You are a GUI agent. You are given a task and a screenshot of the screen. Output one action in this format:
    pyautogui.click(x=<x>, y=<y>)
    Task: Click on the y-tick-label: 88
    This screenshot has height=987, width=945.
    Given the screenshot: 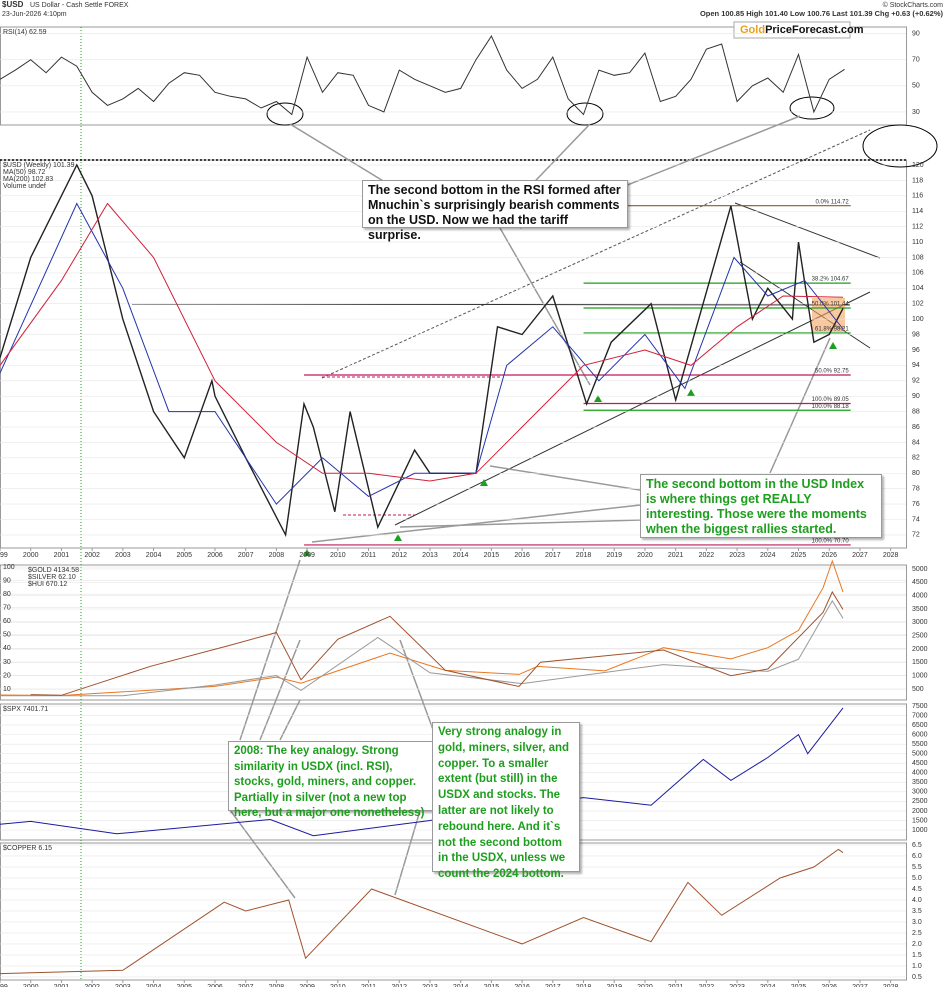 What is the action you would take?
    pyautogui.click(x=916, y=411)
    